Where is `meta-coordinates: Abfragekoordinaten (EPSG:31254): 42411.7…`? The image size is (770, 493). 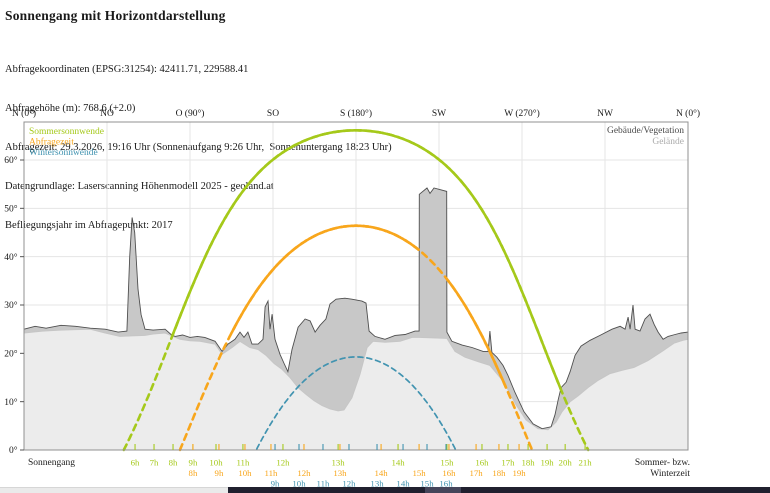
meta-coordinates: Abfragekoordinaten (EPSG:31254): 42411.7… is located at coordinates (127, 69).